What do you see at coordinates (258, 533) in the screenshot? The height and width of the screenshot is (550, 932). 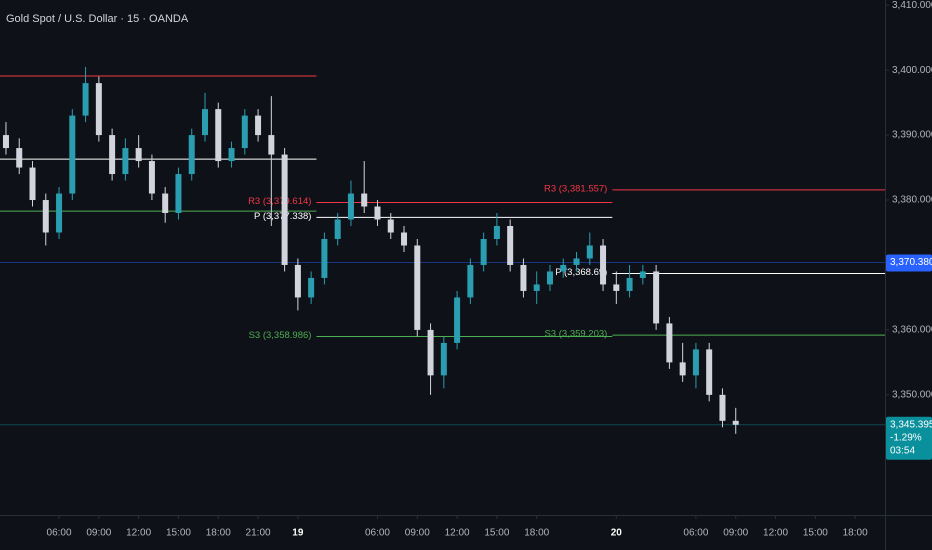 I see `x-tick-label: 21:00` at bounding box center [258, 533].